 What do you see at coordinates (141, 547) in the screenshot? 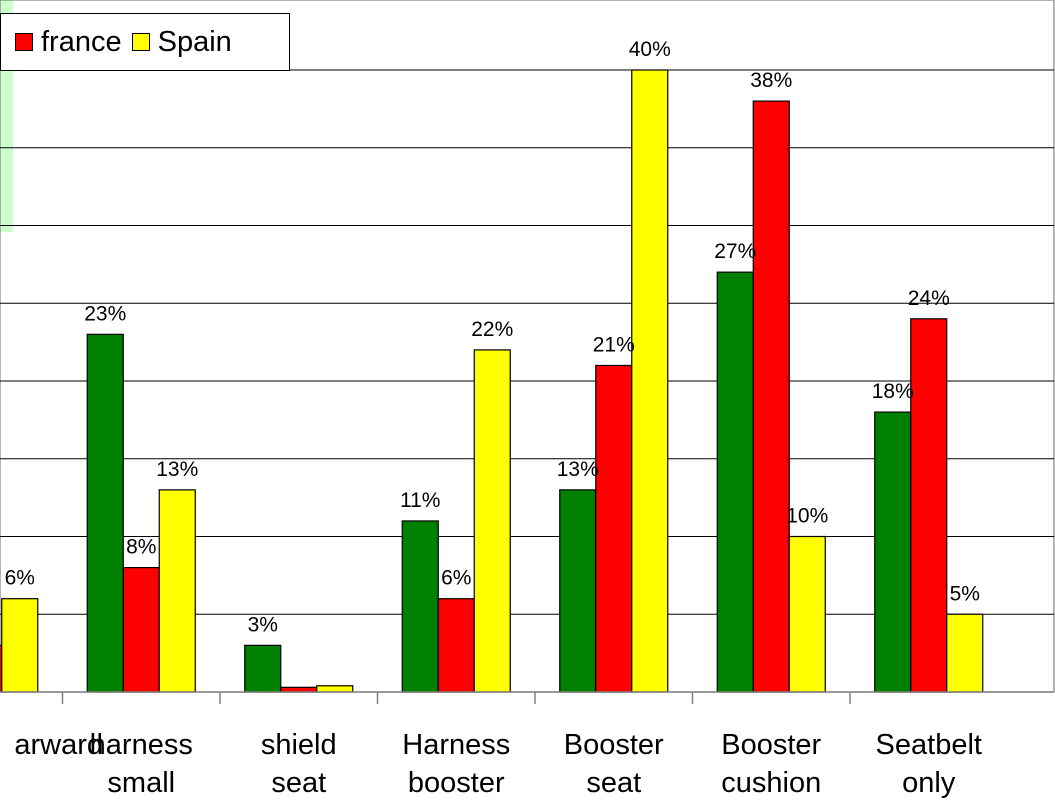
I see `data-label: 8%` at bounding box center [141, 547].